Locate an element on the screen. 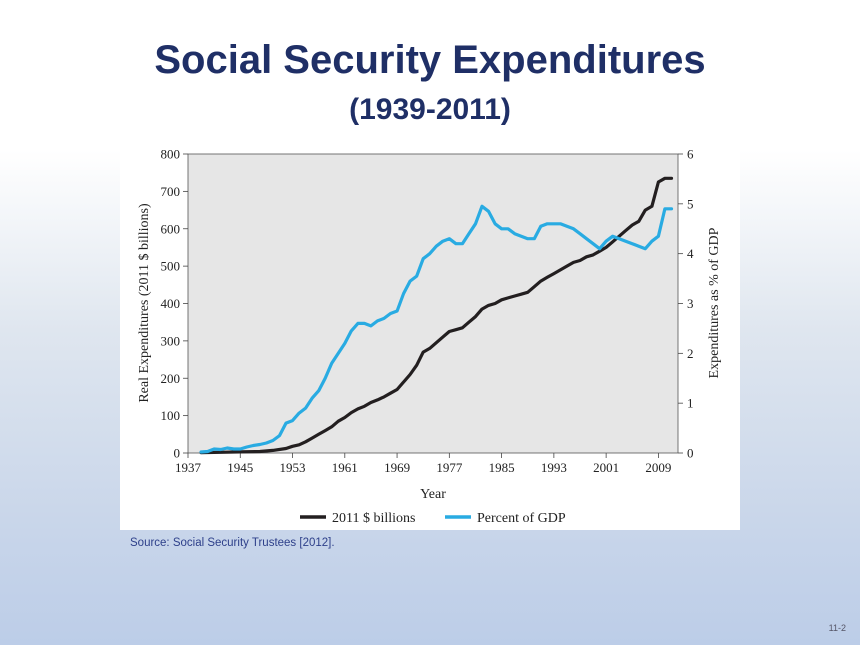 This screenshot has height=645, width=860. y-left-tick-label: 500 is located at coordinates (171, 266).